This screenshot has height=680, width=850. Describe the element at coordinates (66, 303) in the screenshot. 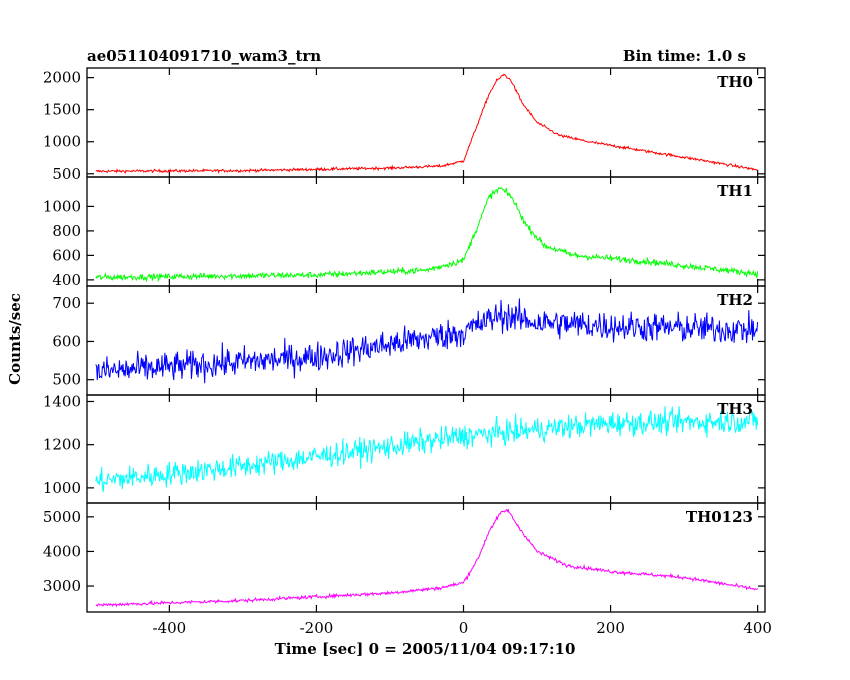

I see `y-tick-label: 700` at that location.